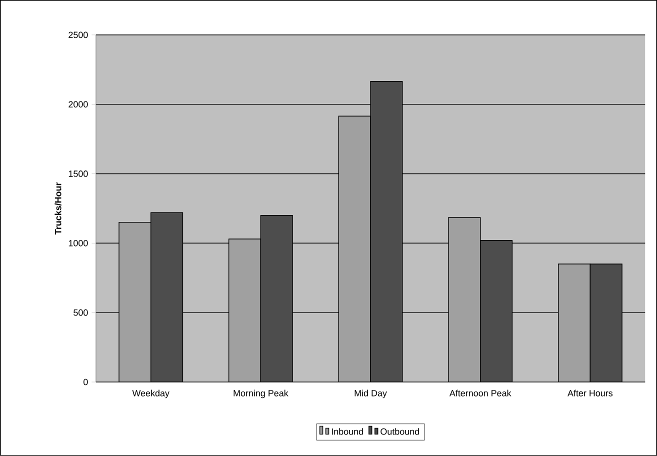  What do you see at coordinates (261, 394) in the screenshot?
I see `x-tick-label: Morning Peak` at bounding box center [261, 394].